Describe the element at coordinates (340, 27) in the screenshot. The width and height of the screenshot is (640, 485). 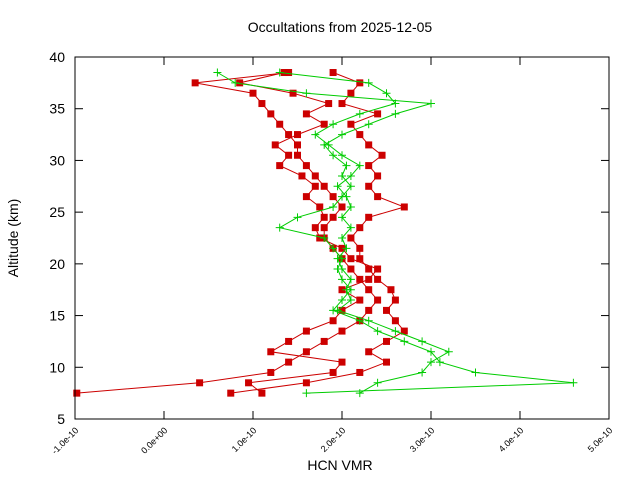
I see `chart-title: Occultations from 2025-12-05` at that location.